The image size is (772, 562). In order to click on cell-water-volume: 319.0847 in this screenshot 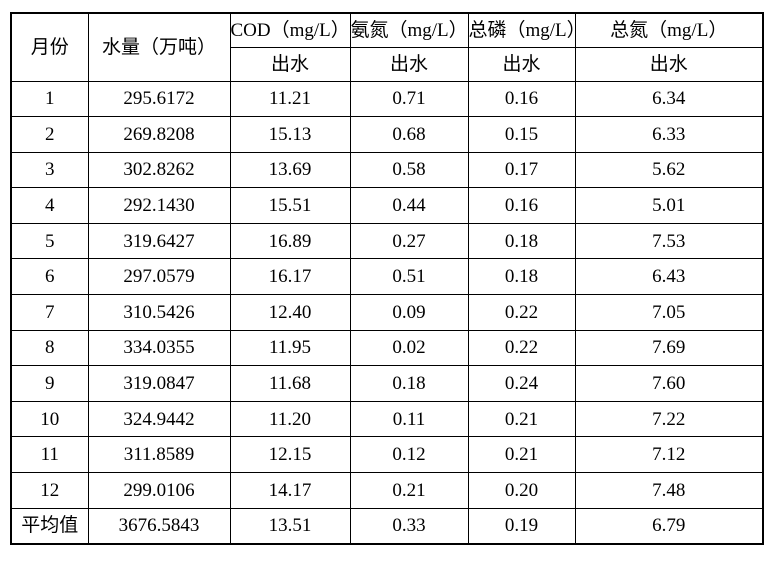, I will do `click(159, 383)`.